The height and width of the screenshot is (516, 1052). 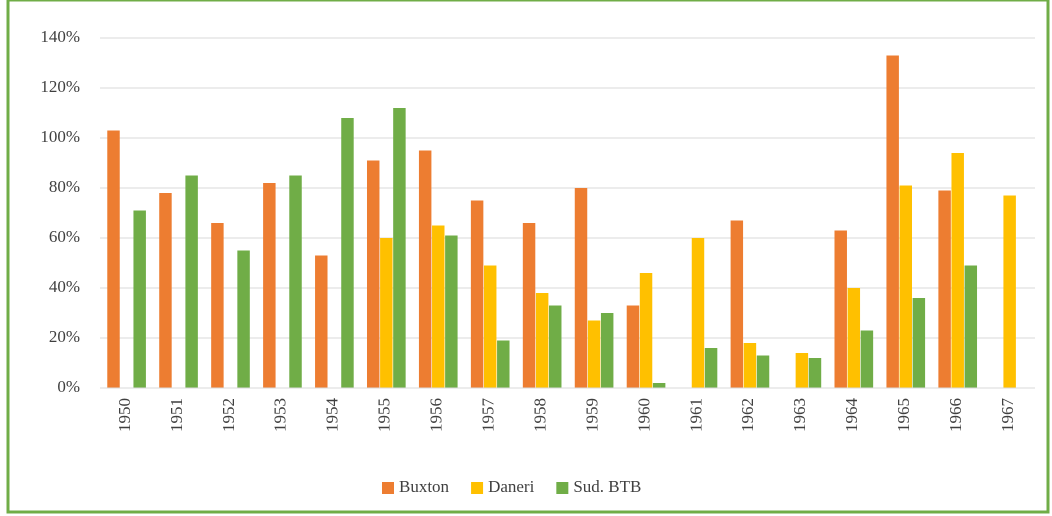 I want to click on legend-label: Buxton, so click(x=424, y=486).